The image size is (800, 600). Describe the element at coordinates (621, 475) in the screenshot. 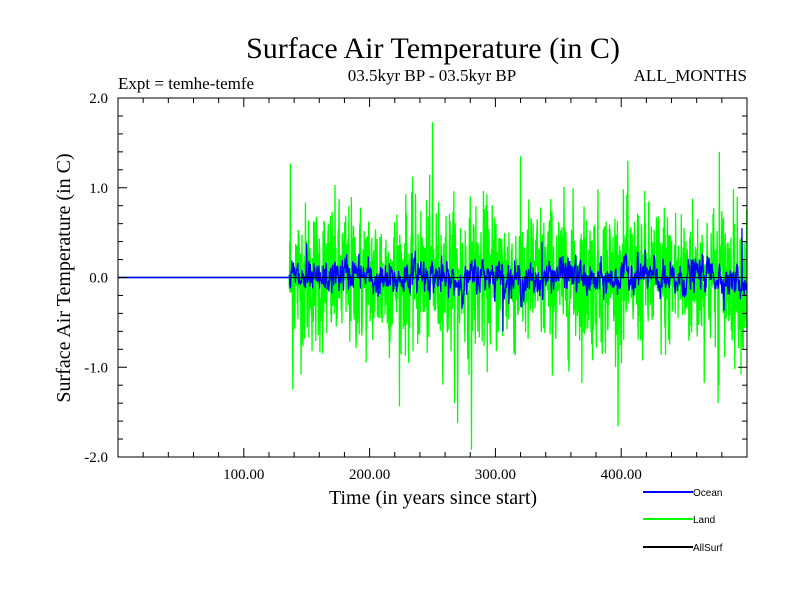

I see `x-tick-label: 400.00` at that location.